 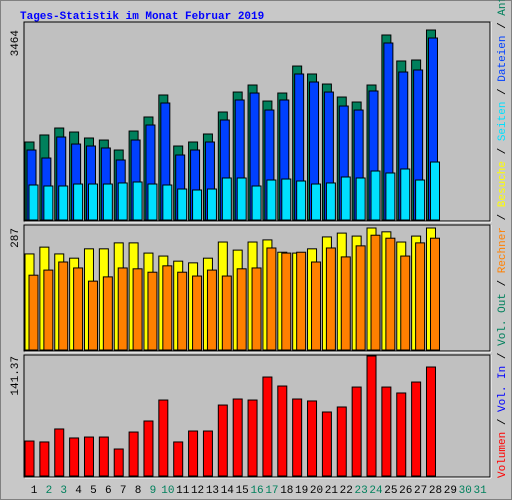 What do you see at coordinates (228, 491) in the screenshot?
I see `x-tick-label: 14` at bounding box center [228, 491].